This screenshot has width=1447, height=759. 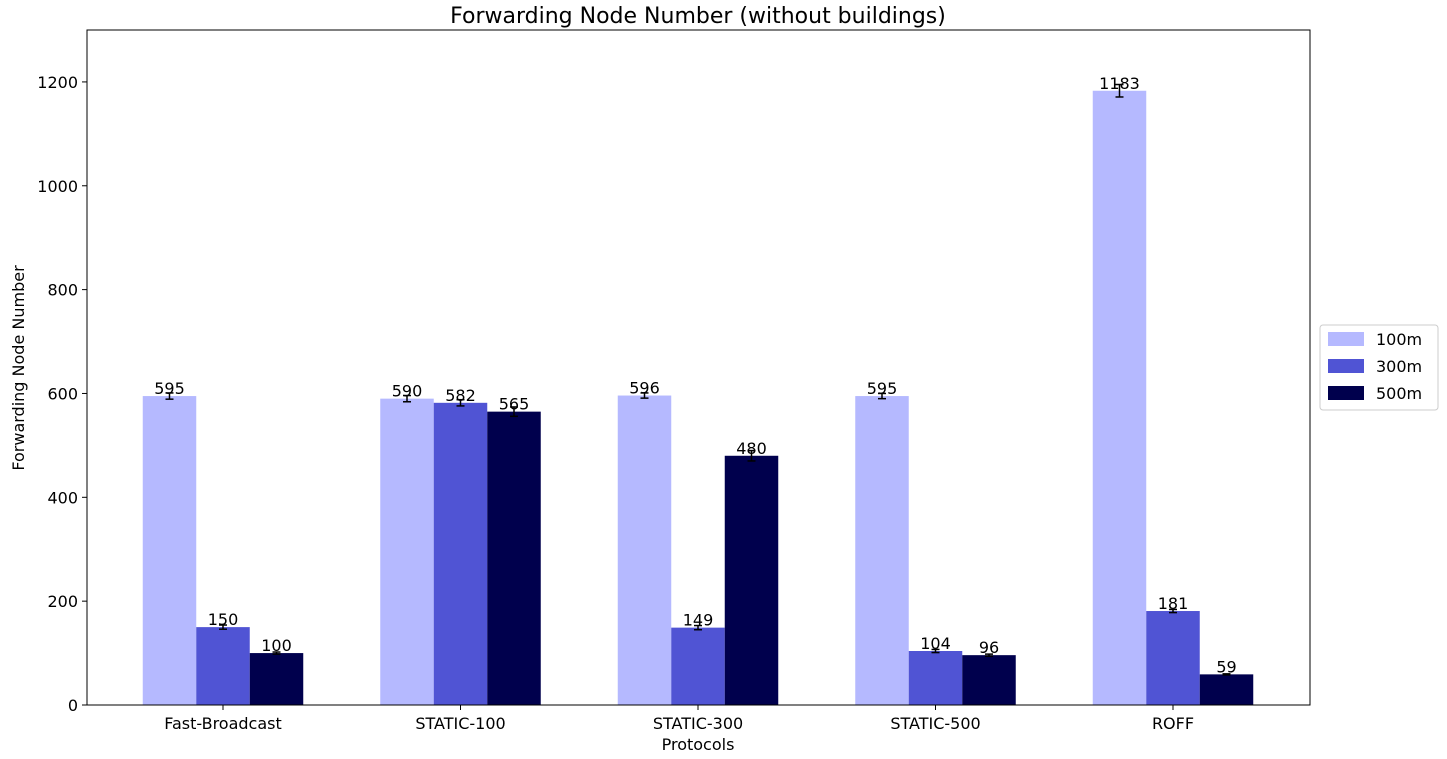 What do you see at coordinates (73, 705) in the screenshot?
I see `y-tick-label: 0` at bounding box center [73, 705].